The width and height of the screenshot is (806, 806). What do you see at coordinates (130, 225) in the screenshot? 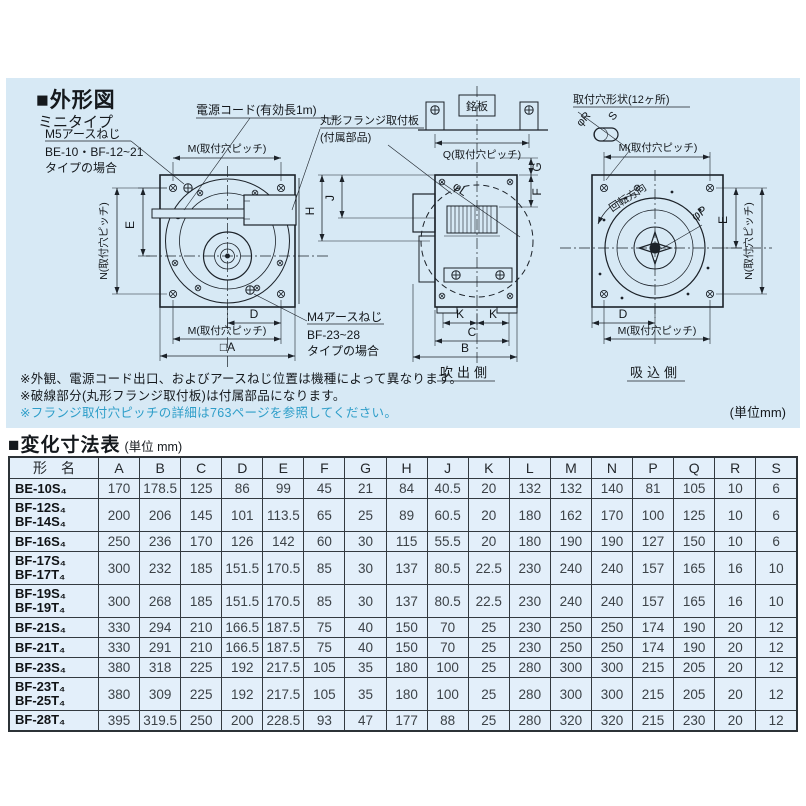
I see `dim-label-e-front: E` at bounding box center [130, 225].